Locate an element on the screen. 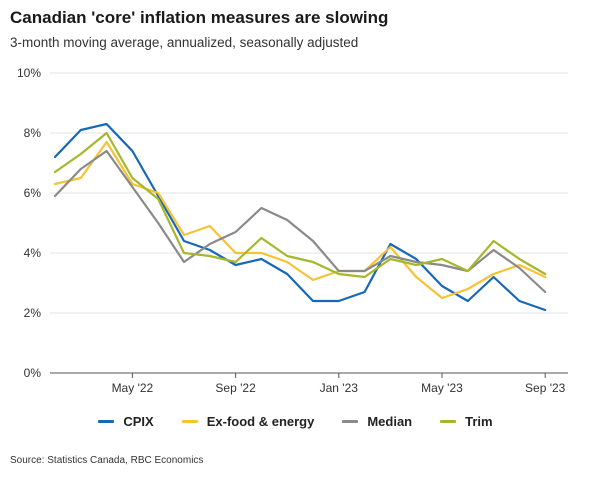 This screenshot has width=591, height=484. y-tick-label: 4% is located at coordinates (33, 253).